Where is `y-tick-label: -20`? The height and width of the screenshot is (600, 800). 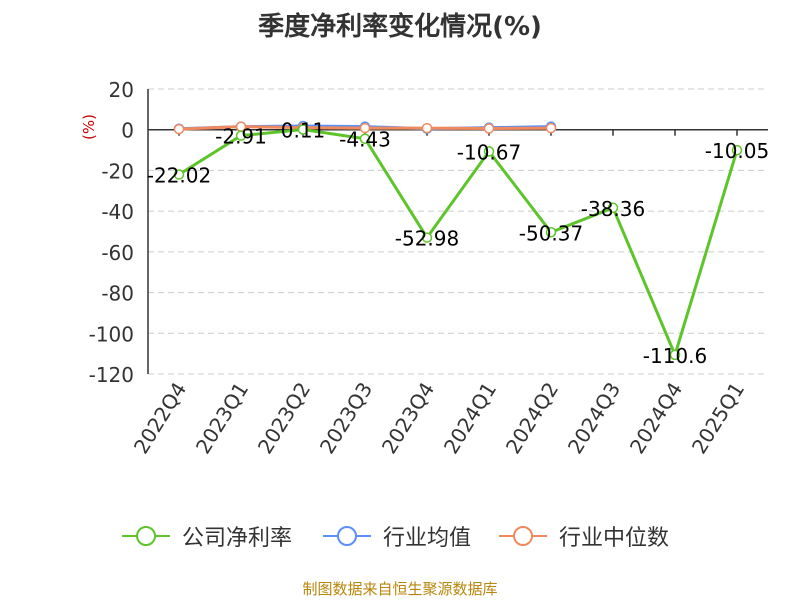
y-tick-label: -20 is located at coordinates (117, 171).